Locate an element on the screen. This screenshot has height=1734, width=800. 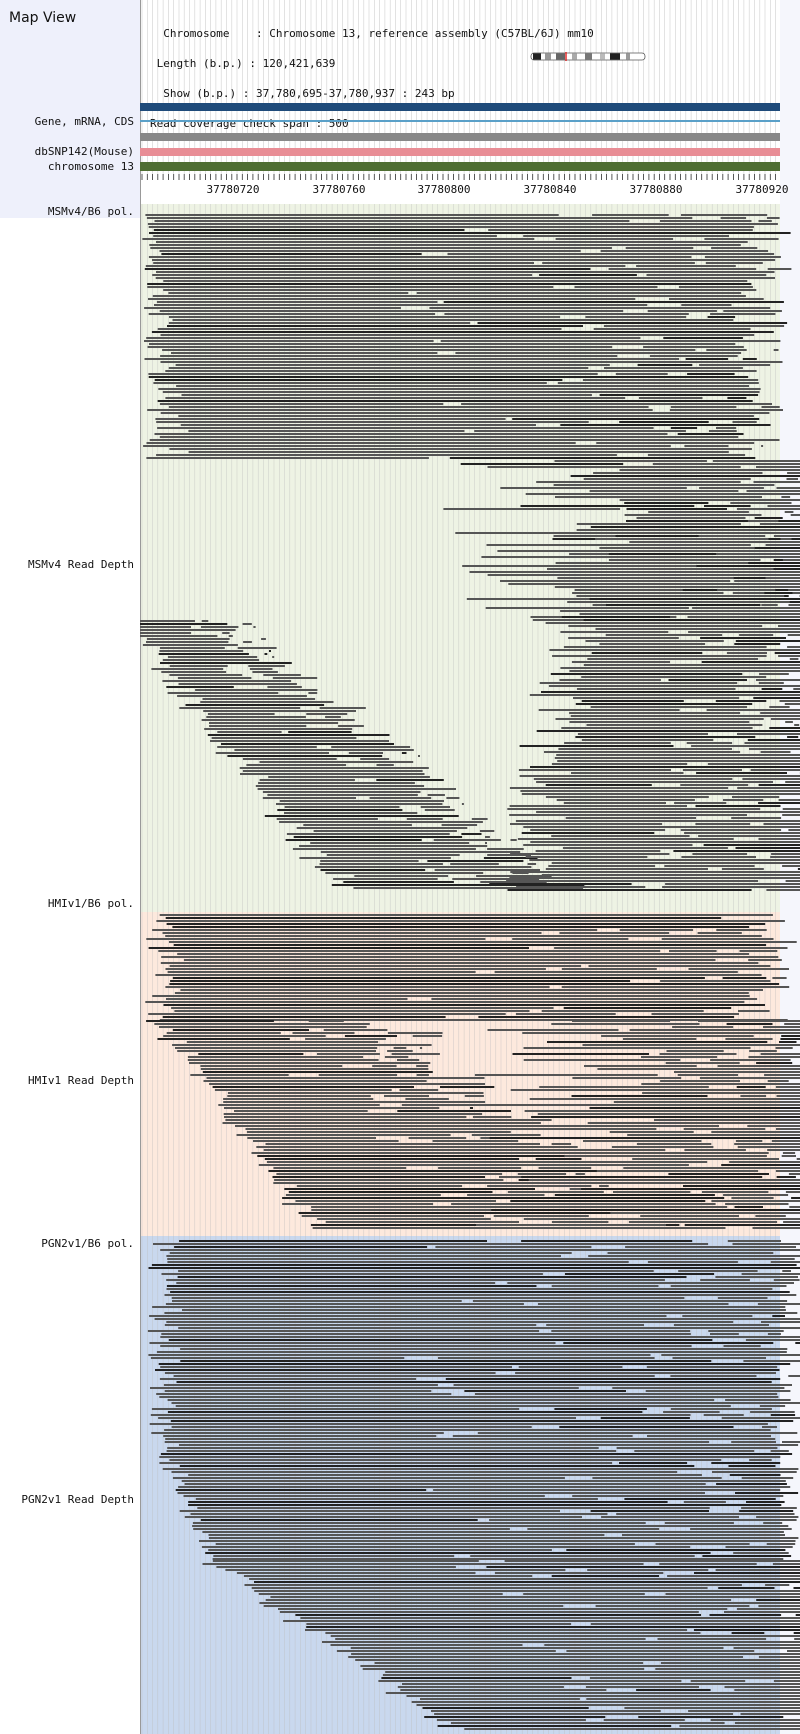
chromosome-ideogram is located at coordinates (589, 56).